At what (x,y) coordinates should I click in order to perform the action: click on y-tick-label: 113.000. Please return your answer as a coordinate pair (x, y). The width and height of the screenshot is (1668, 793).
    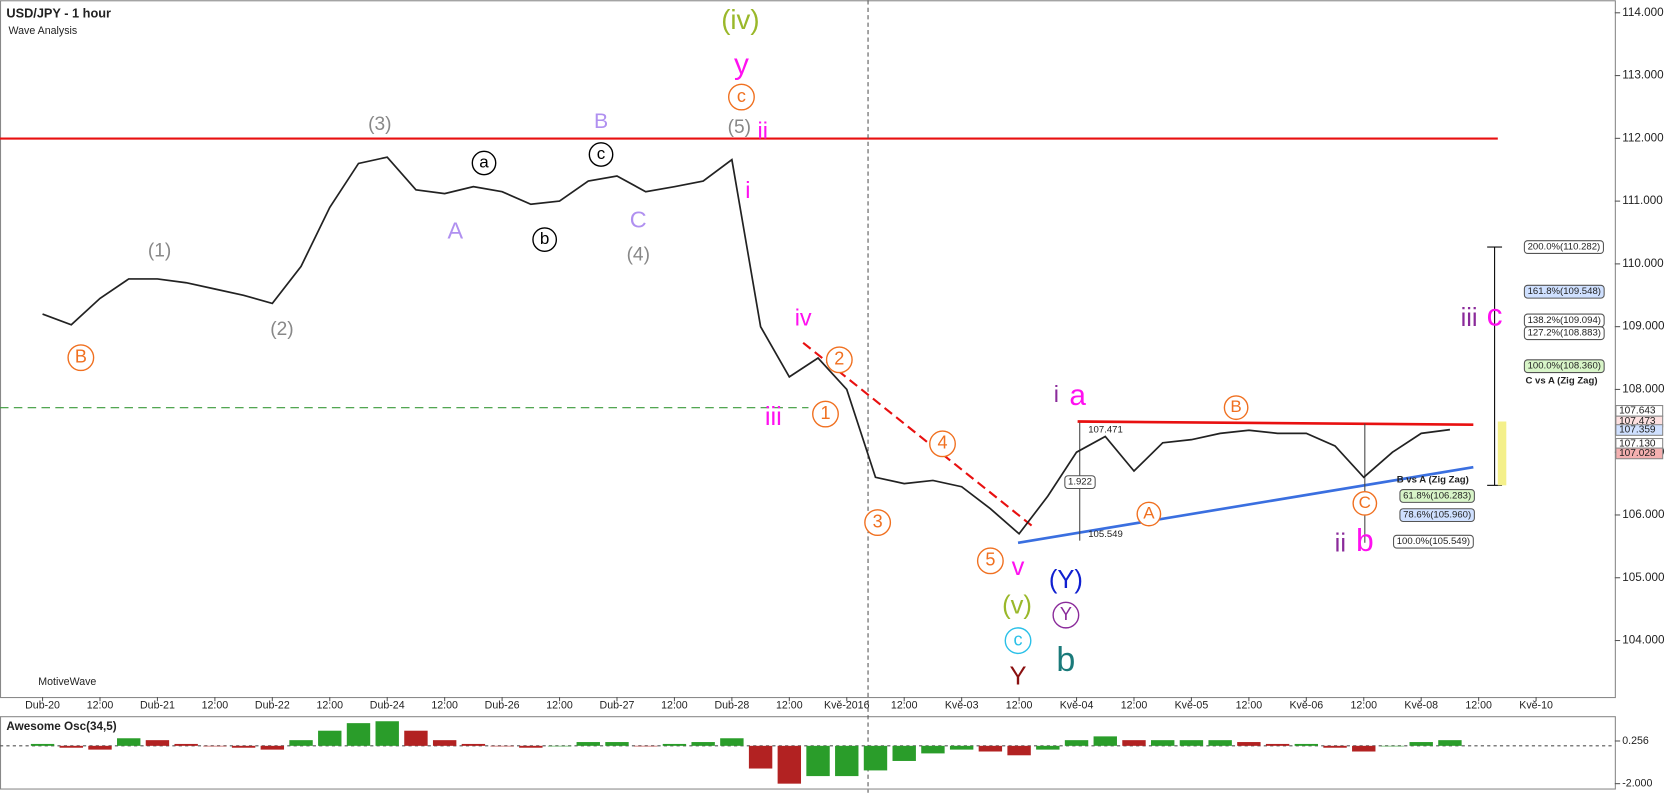
    Looking at the image, I should click on (1643, 75).